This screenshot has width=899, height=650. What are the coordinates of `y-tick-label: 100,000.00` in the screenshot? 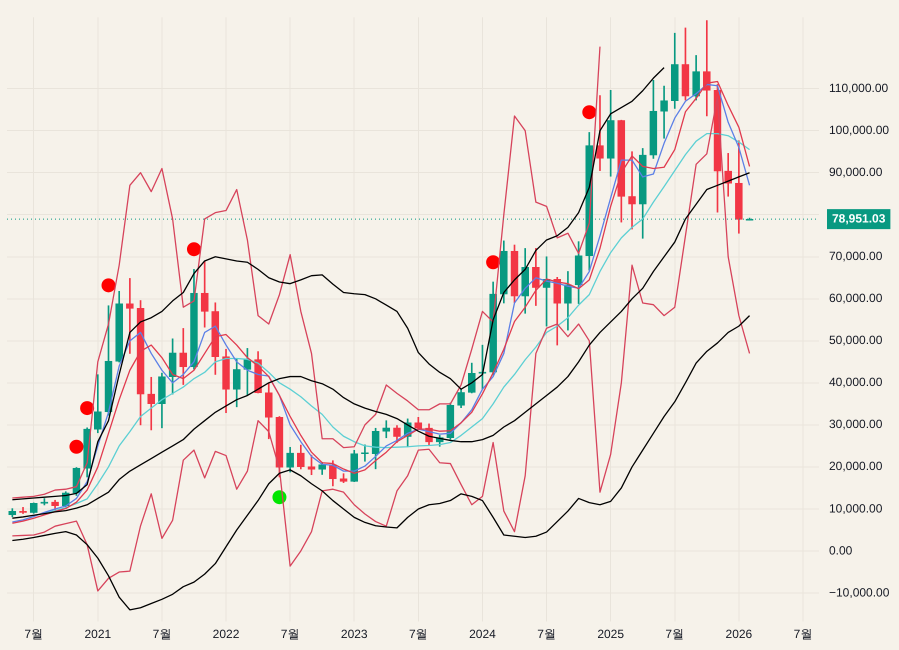 It's located at (859, 129).